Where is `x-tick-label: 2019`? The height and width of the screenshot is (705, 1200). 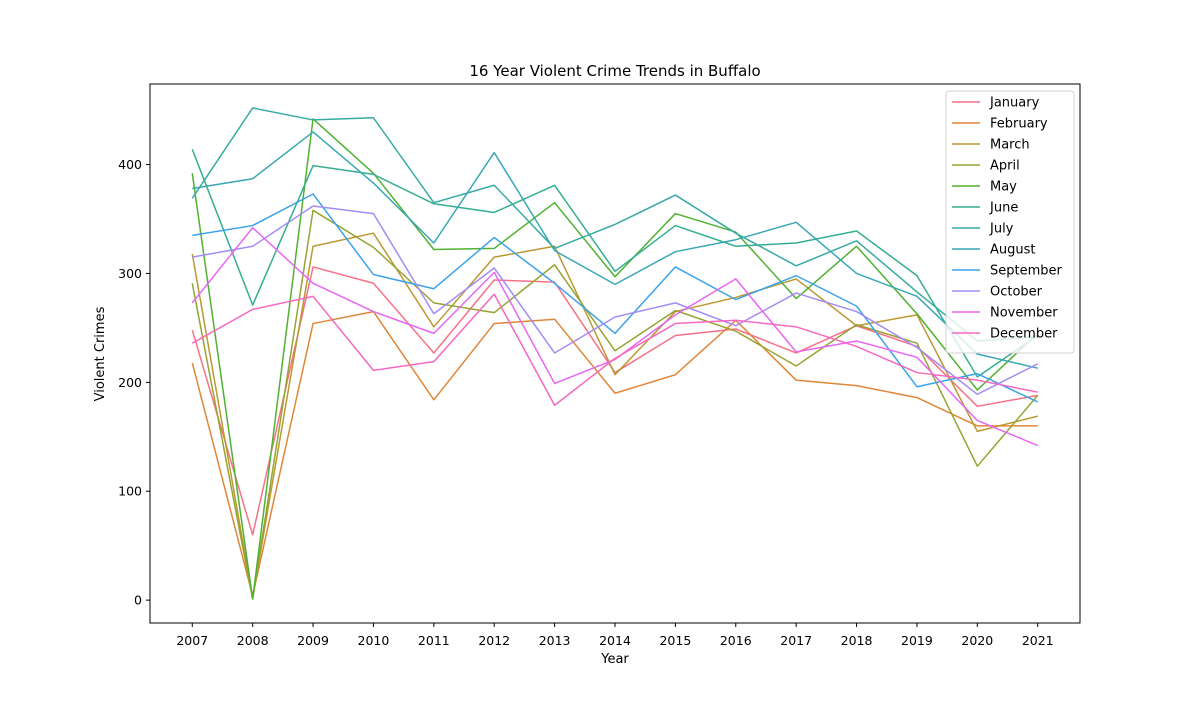 x-tick-label: 2019 is located at coordinates (917, 640).